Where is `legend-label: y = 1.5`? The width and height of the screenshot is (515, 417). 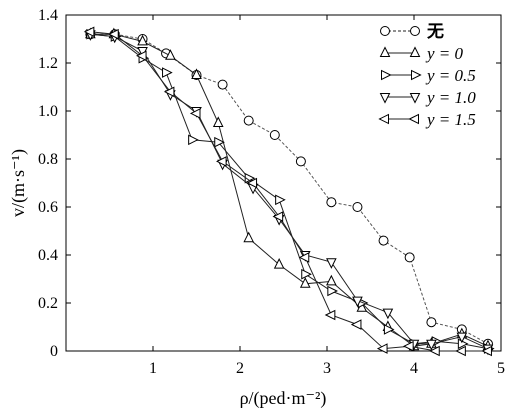 legend-label: y = 1.5 is located at coordinates (450, 119).